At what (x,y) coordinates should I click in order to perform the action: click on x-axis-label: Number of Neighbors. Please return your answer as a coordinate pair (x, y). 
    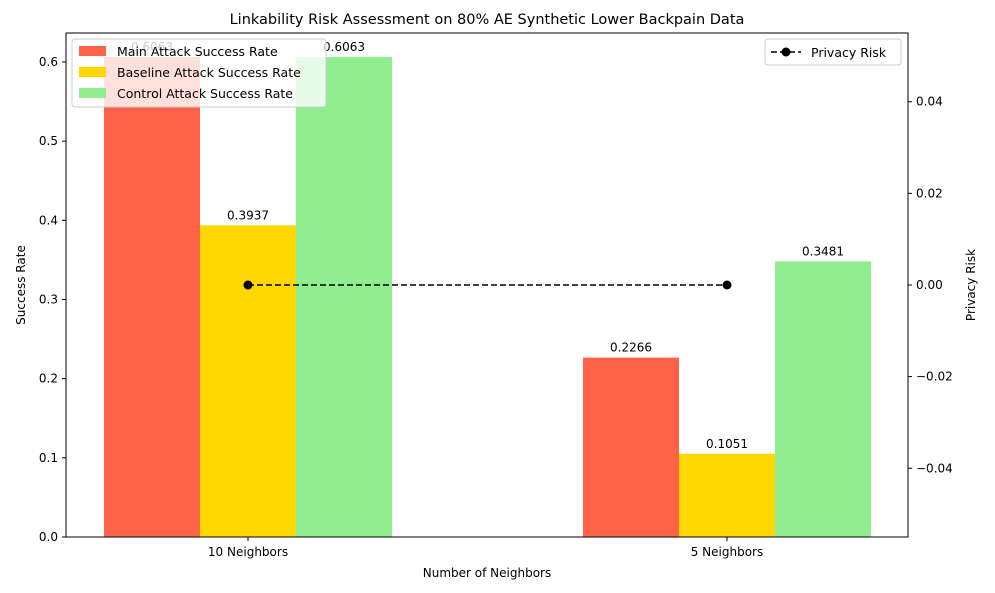
    Looking at the image, I should click on (487, 573).